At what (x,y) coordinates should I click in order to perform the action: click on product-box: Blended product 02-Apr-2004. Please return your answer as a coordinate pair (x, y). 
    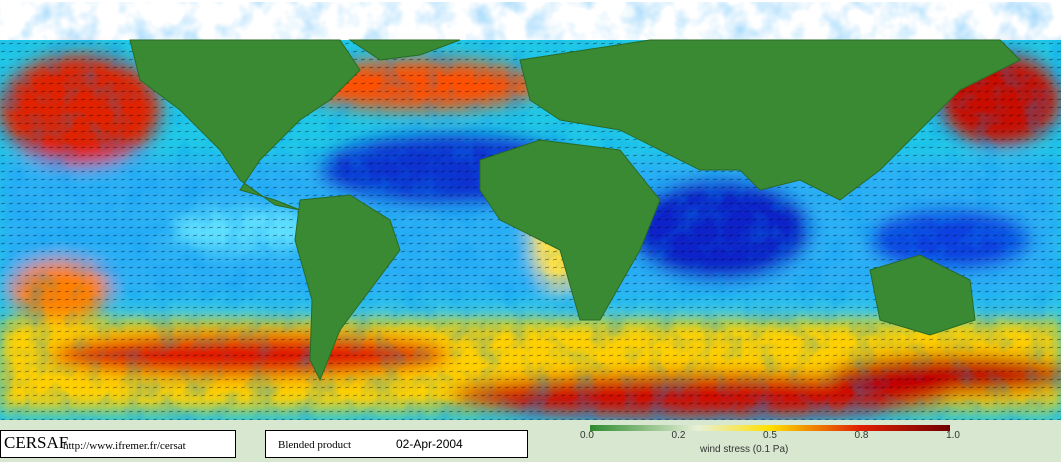
    Looking at the image, I should click on (396, 444).